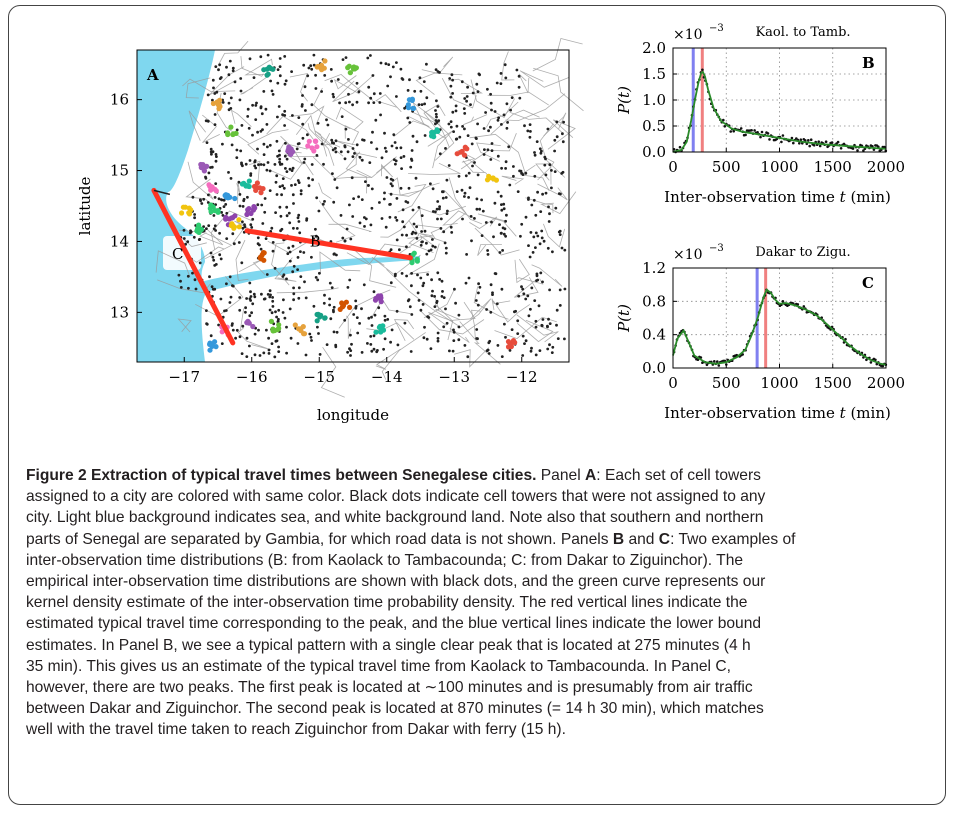 This screenshot has height=814, width=957. Describe the element at coordinates (315, 241) in the screenshot. I see `route-b-label: B` at that location.